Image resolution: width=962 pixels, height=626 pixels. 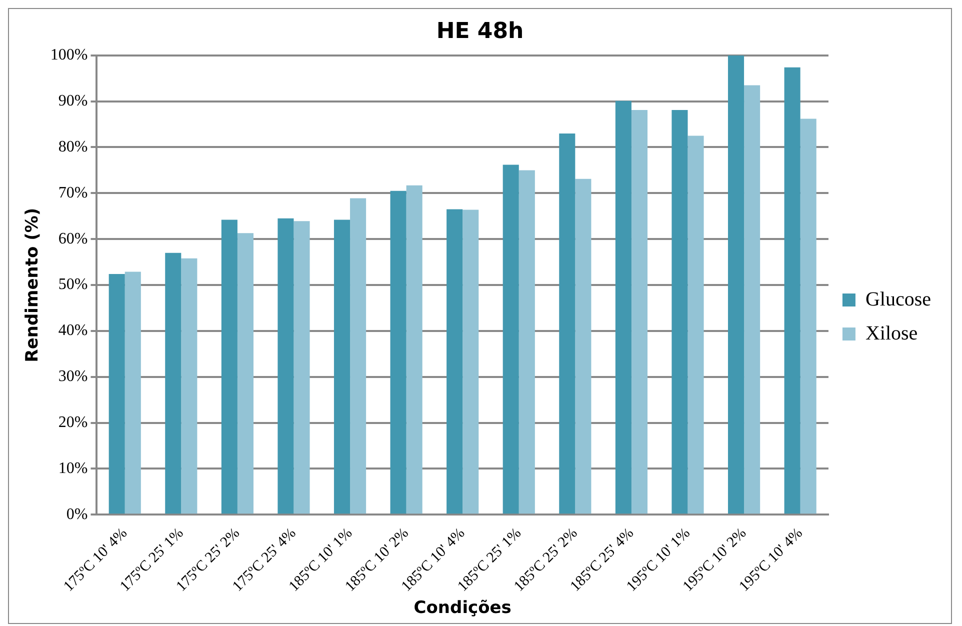 What do you see at coordinates (73, 193) in the screenshot?
I see `y-tick-label: 70%` at bounding box center [73, 193].